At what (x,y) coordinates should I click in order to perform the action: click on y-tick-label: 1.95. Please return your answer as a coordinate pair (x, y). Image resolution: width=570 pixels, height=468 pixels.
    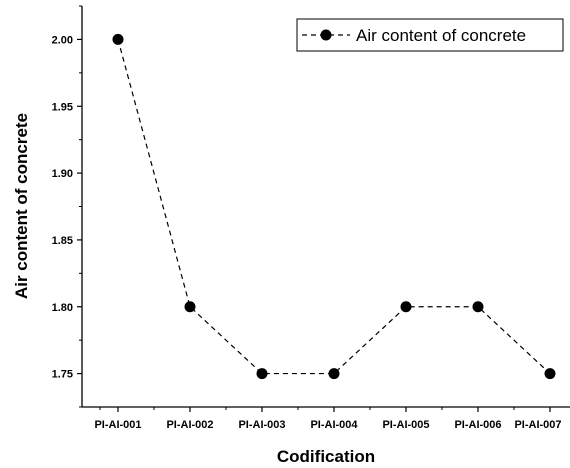
    Looking at the image, I should click on (62, 107).